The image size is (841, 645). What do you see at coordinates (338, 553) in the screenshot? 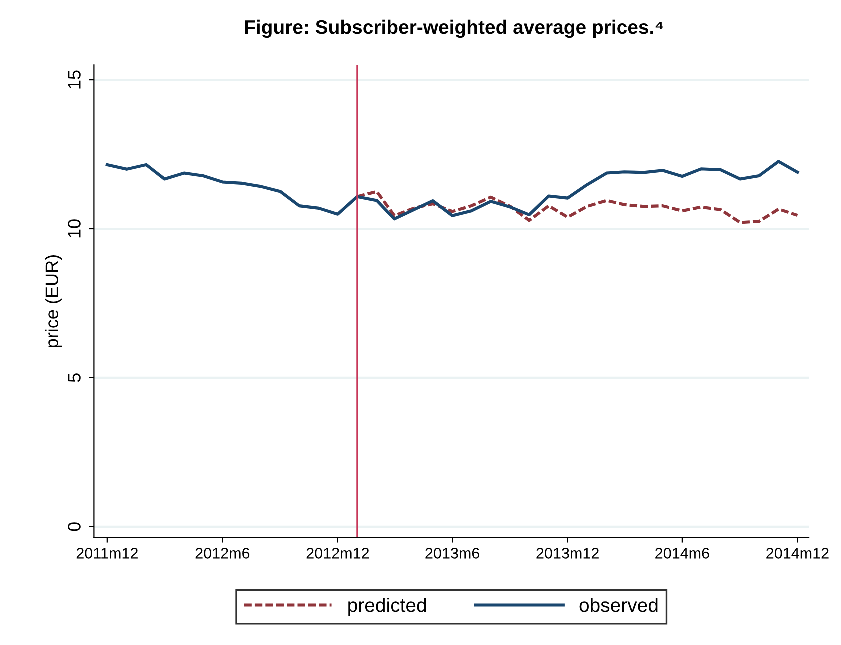
I see `x-tick-label: 2012m12` at bounding box center [338, 553].